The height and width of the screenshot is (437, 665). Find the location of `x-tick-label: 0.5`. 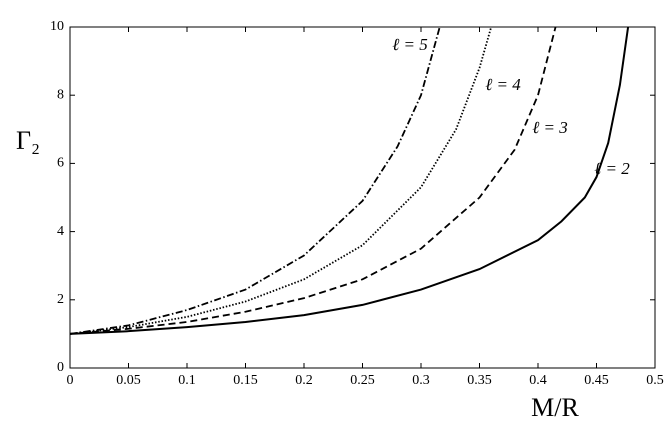

x-tick-label: 0.5 is located at coordinates (655, 380).